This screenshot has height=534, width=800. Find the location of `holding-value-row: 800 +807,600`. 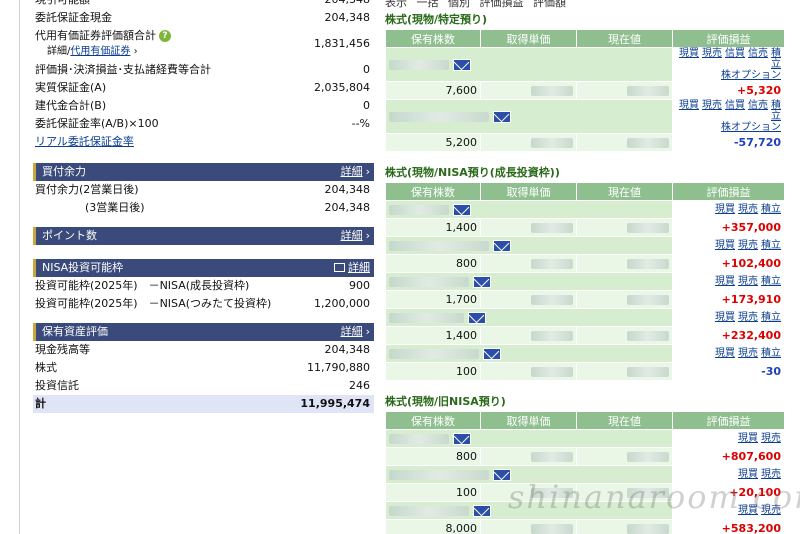

holding-value-row: 800 +807,600 is located at coordinates (585, 456).